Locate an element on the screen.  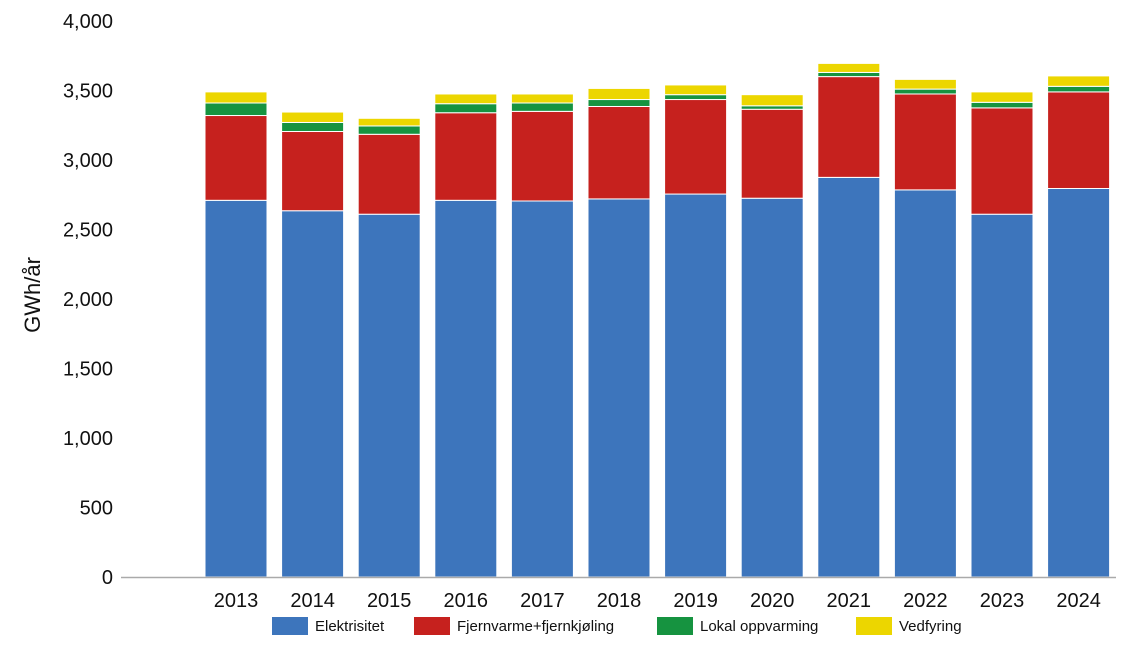
legend-item-3: Vedfyring is located at coordinates (909, 626).